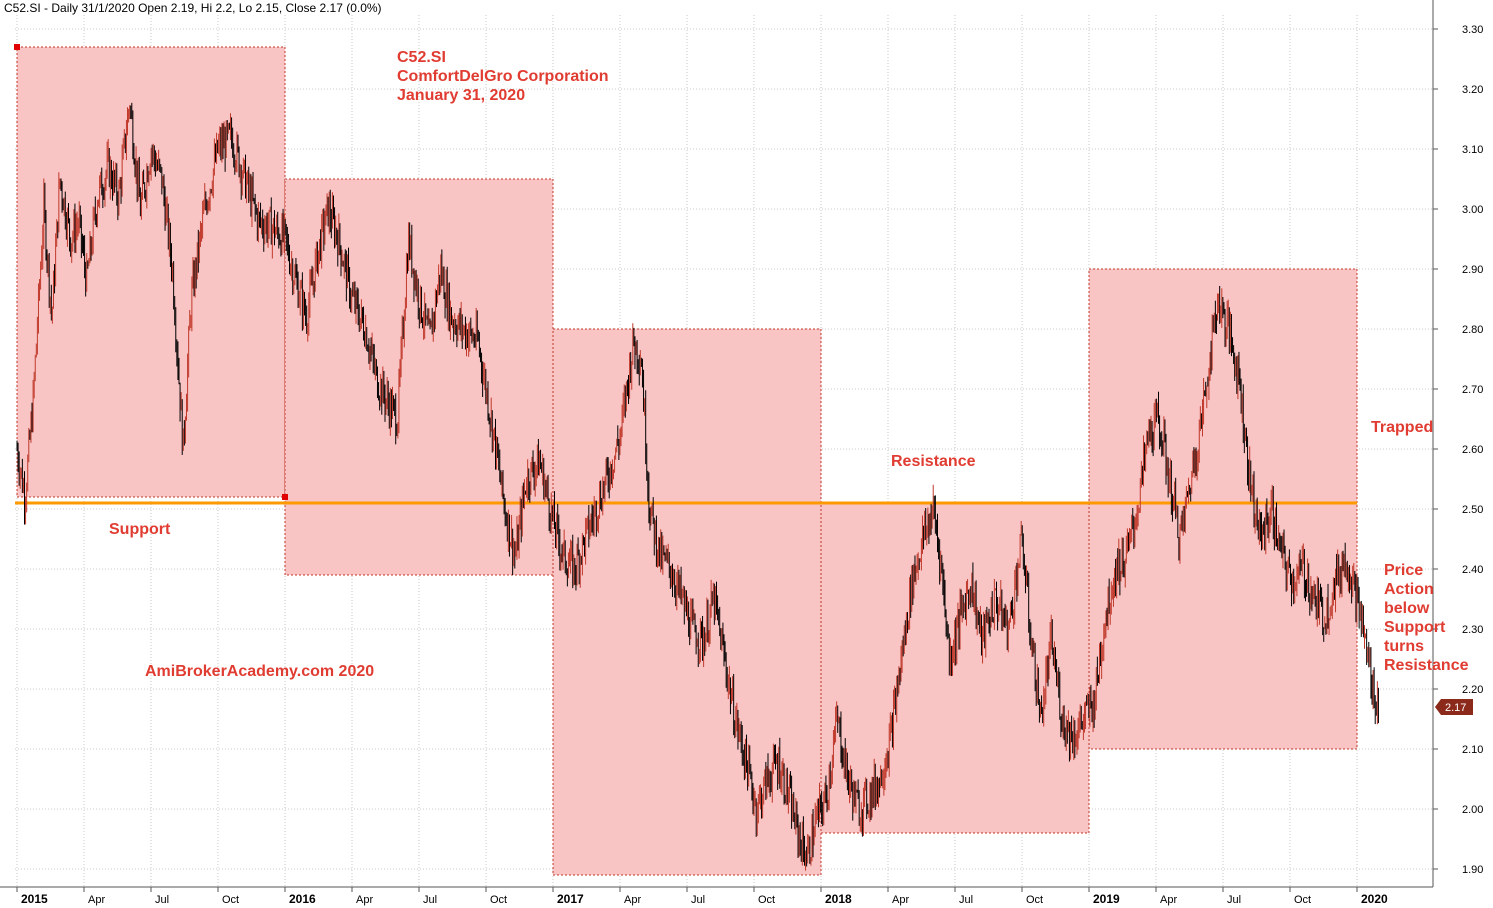 Image resolution: width=1493 pixels, height=908 pixels. What do you see at coordinates (140, 529) in the screenshot?
I see `annotation-support: Support` at bounding box center [140, 529].